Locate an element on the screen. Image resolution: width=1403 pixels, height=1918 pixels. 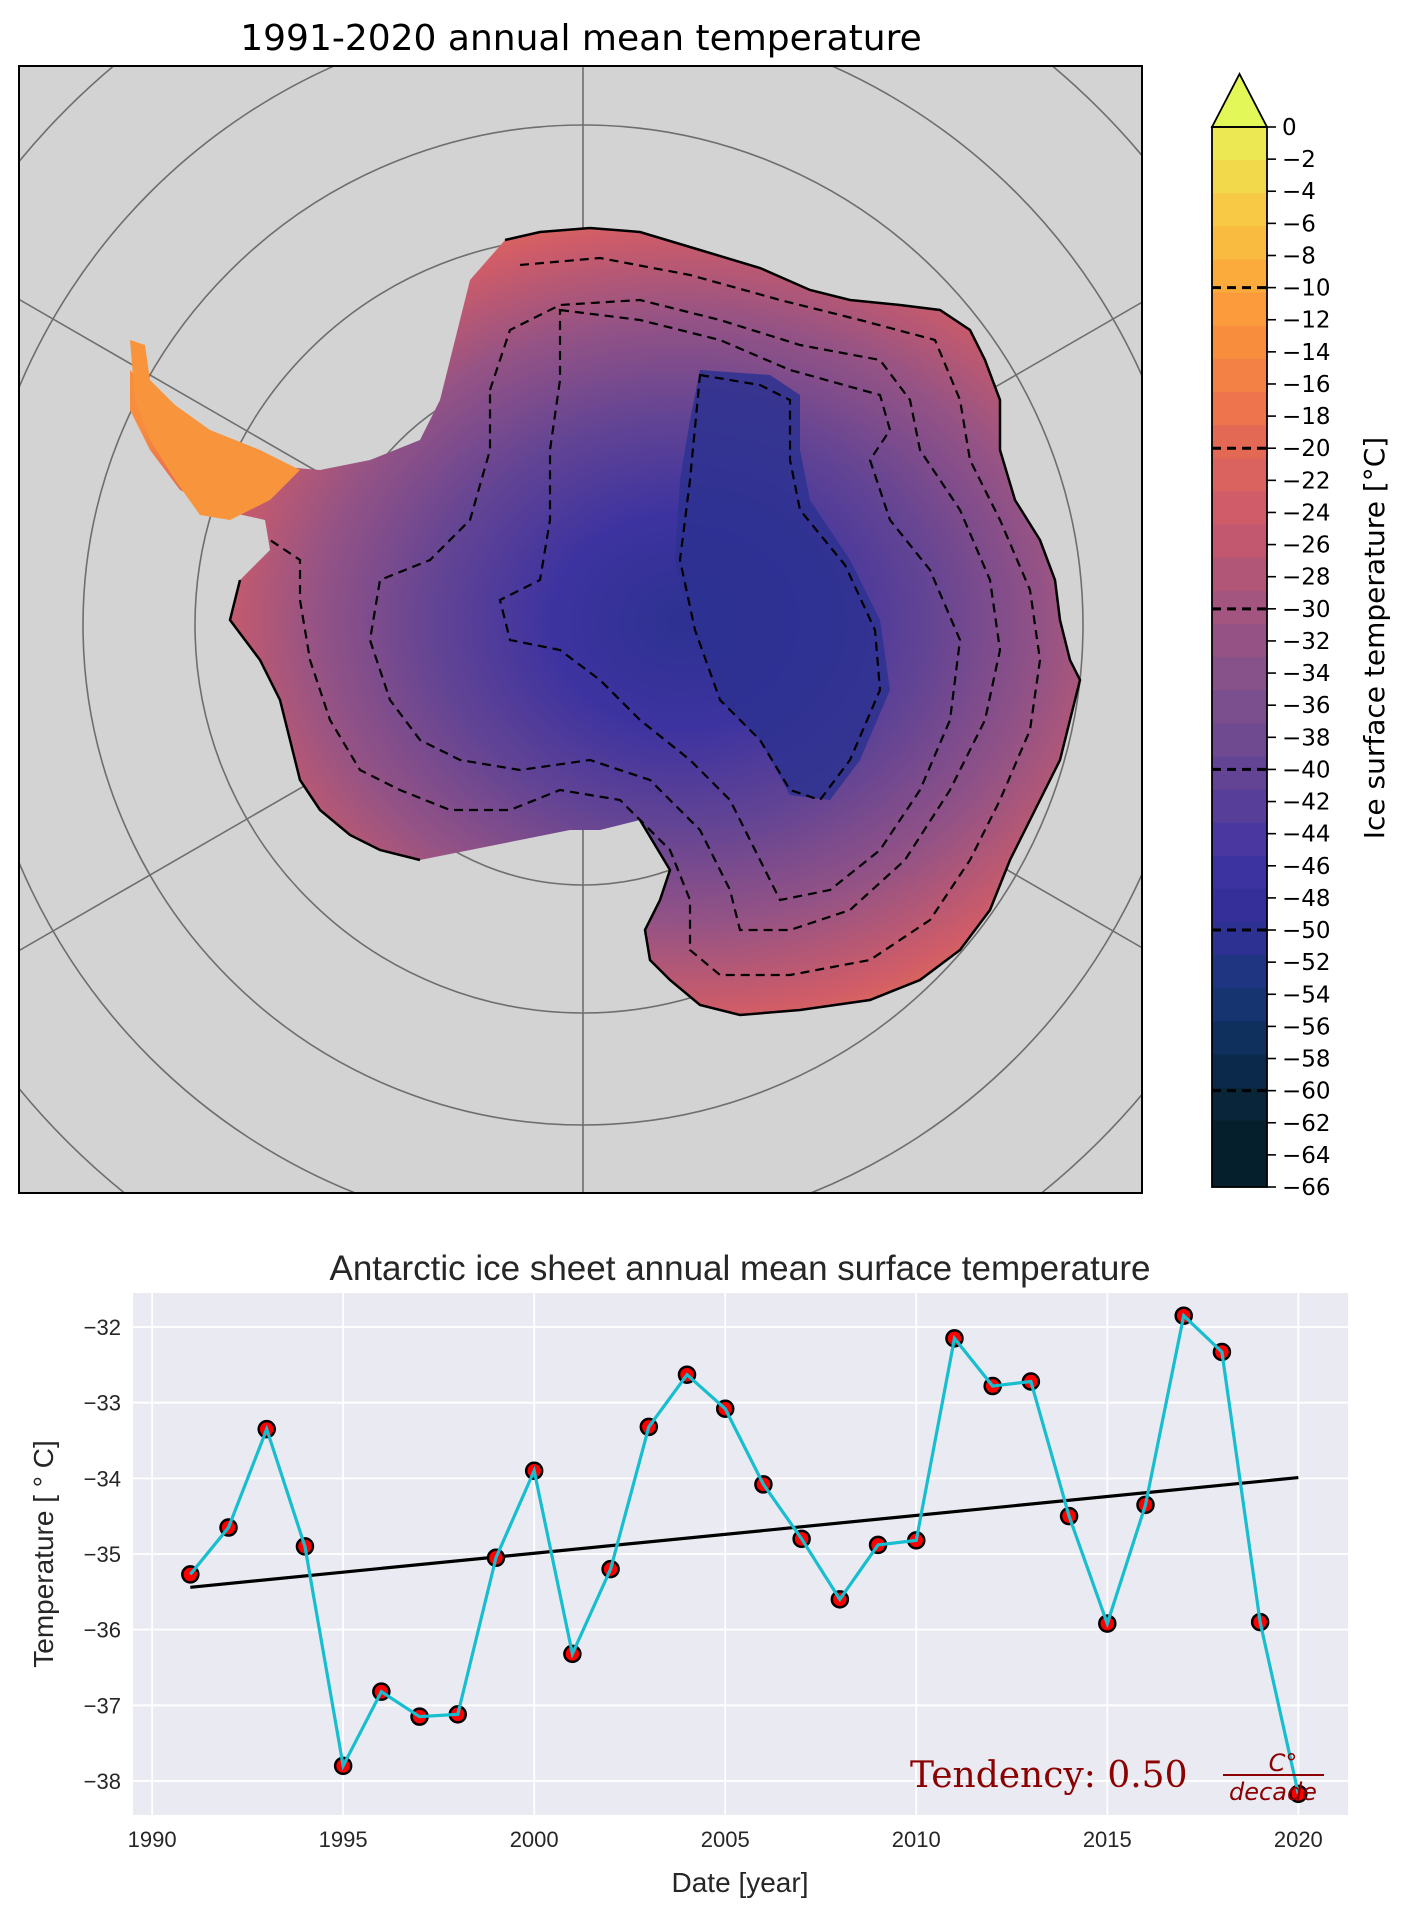
colorbar-tick-label: −38 is located at coordinates (1306, 738).